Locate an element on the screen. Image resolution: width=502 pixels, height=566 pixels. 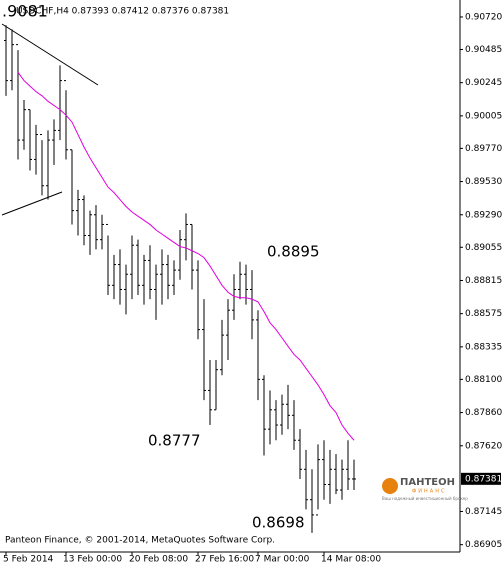
y-tick-label: 0.89290 is located at coordinates (483, 215).